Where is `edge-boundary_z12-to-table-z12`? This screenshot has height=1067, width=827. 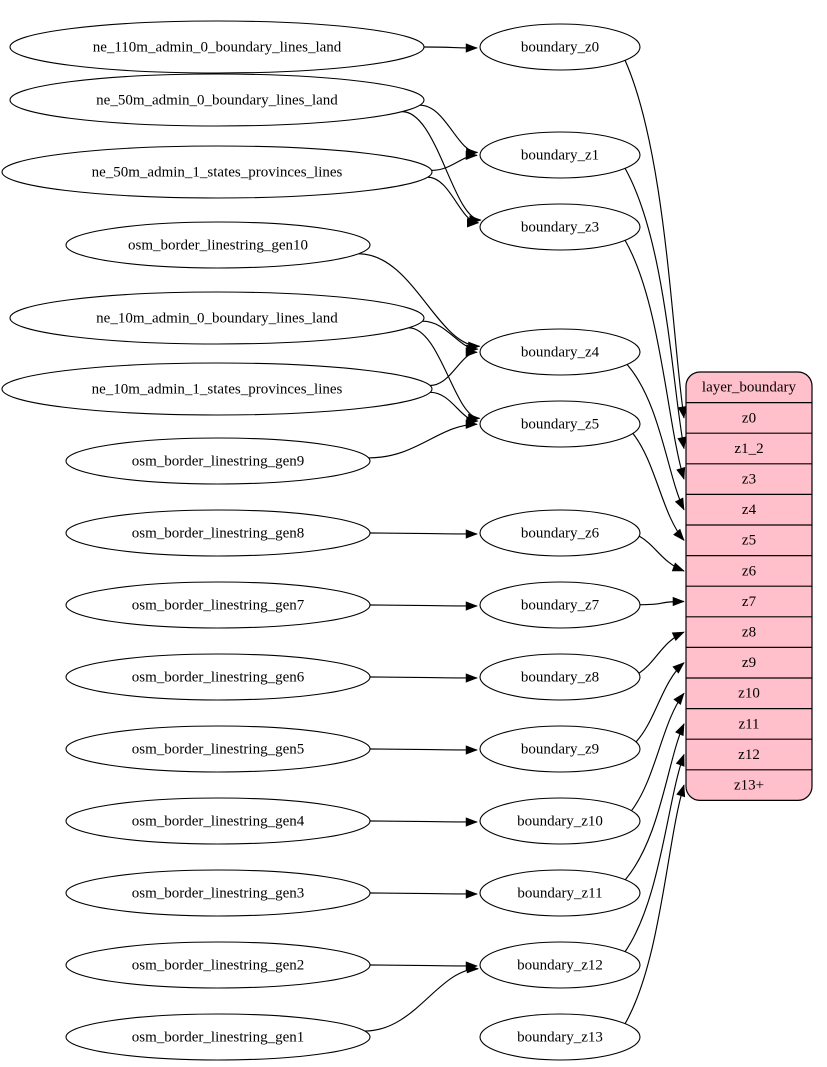
edge-boundary_z12-to-table-z12 is located at coordinates (654, 853).